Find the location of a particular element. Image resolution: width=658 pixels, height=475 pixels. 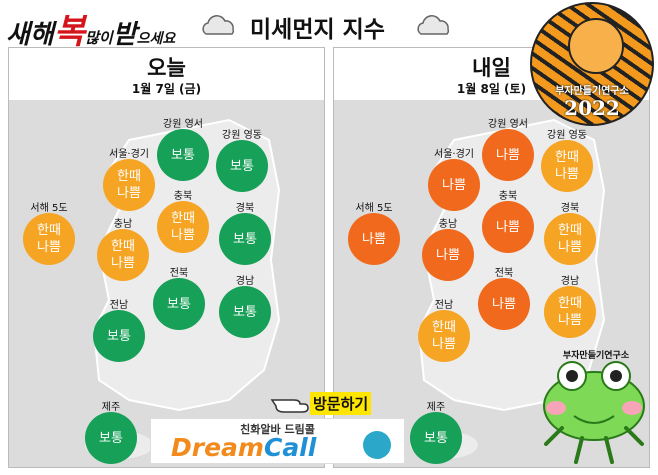

ad-tagline: 친화알바 드림콜 is located at coordinates (277, 429).